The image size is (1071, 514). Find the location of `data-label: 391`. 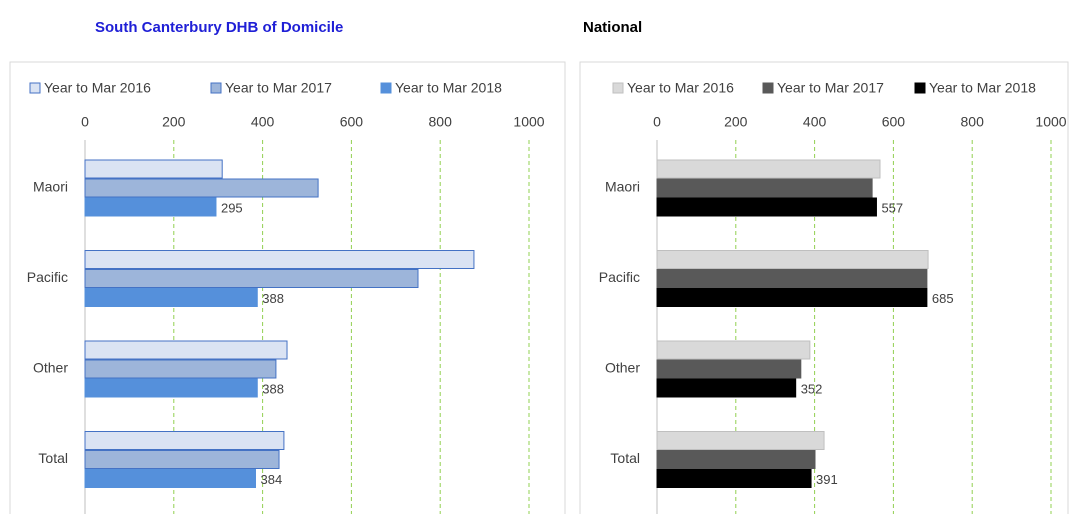

data-label: 391 is located at coordinates (827, 479).